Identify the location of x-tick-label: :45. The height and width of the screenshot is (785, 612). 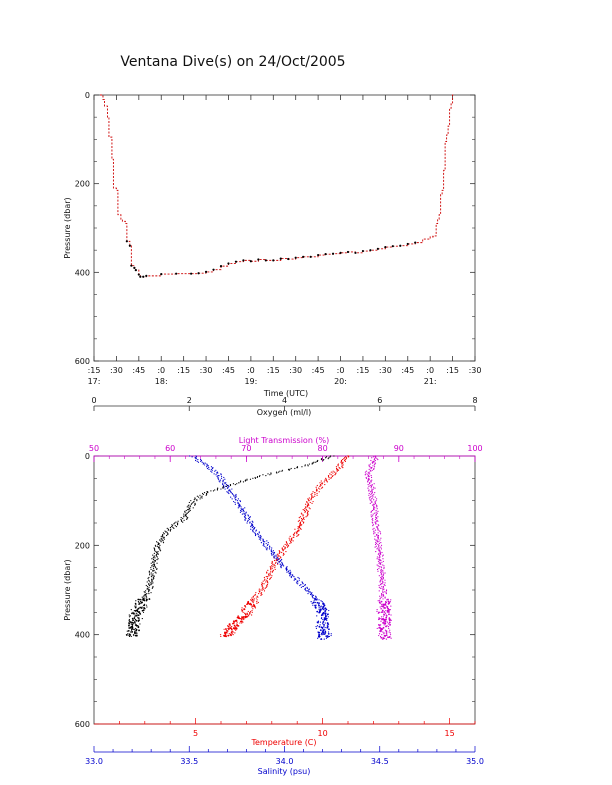
(228, 370).